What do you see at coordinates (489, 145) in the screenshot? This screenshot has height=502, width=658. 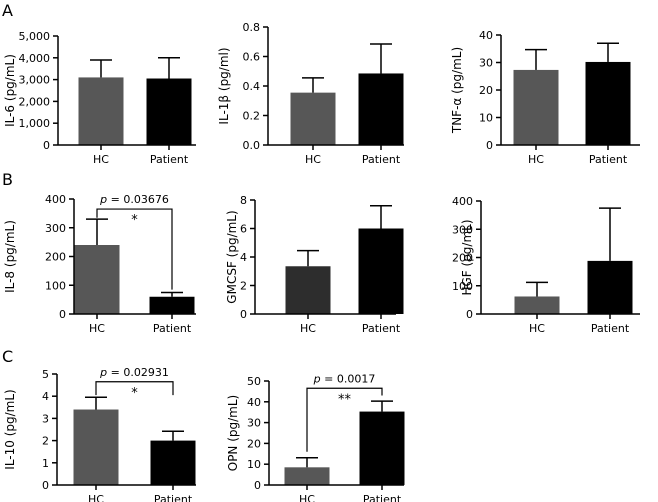 I see `y-tick-label-tnfa-0: 0` at bounding box center [489, 145].